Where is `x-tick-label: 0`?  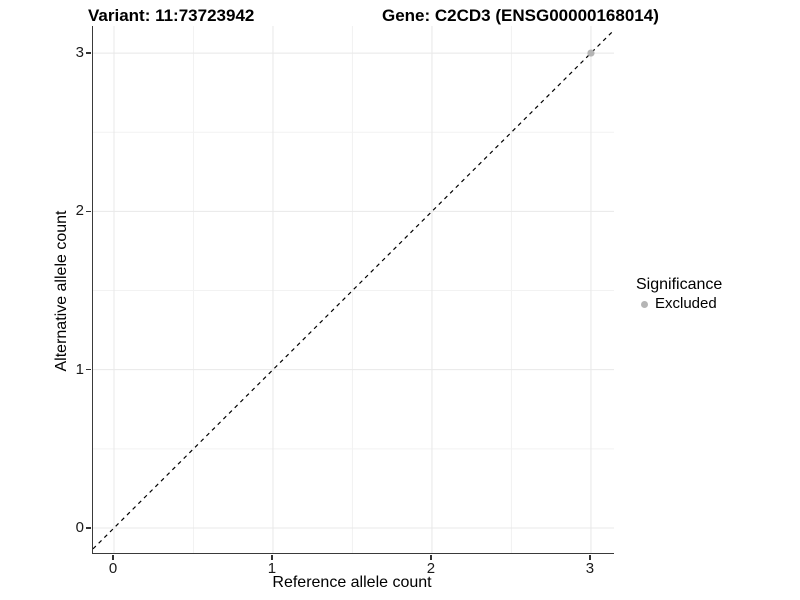 x-tick-label: 0 is located at coordinates (113, 568).